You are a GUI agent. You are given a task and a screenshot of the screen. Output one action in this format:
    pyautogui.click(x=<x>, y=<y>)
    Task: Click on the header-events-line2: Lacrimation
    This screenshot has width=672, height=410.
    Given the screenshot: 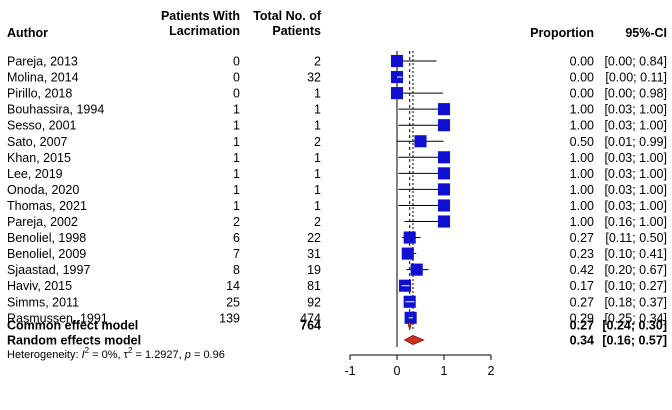 What is the action you would take?
    pyautogui.click(x=204, y=31)
    